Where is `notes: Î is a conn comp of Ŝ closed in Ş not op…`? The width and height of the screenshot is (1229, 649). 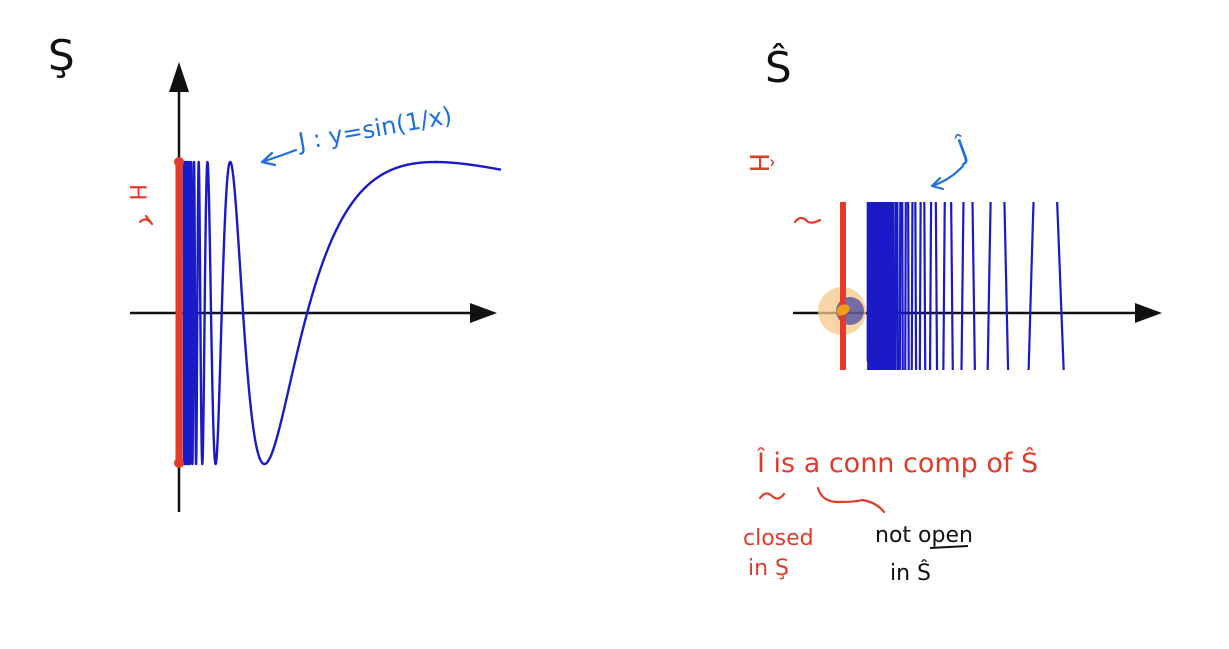 notes: Î is a conn comp of Ŝ closed in Ş not op… is located at coordinates (890, 516).